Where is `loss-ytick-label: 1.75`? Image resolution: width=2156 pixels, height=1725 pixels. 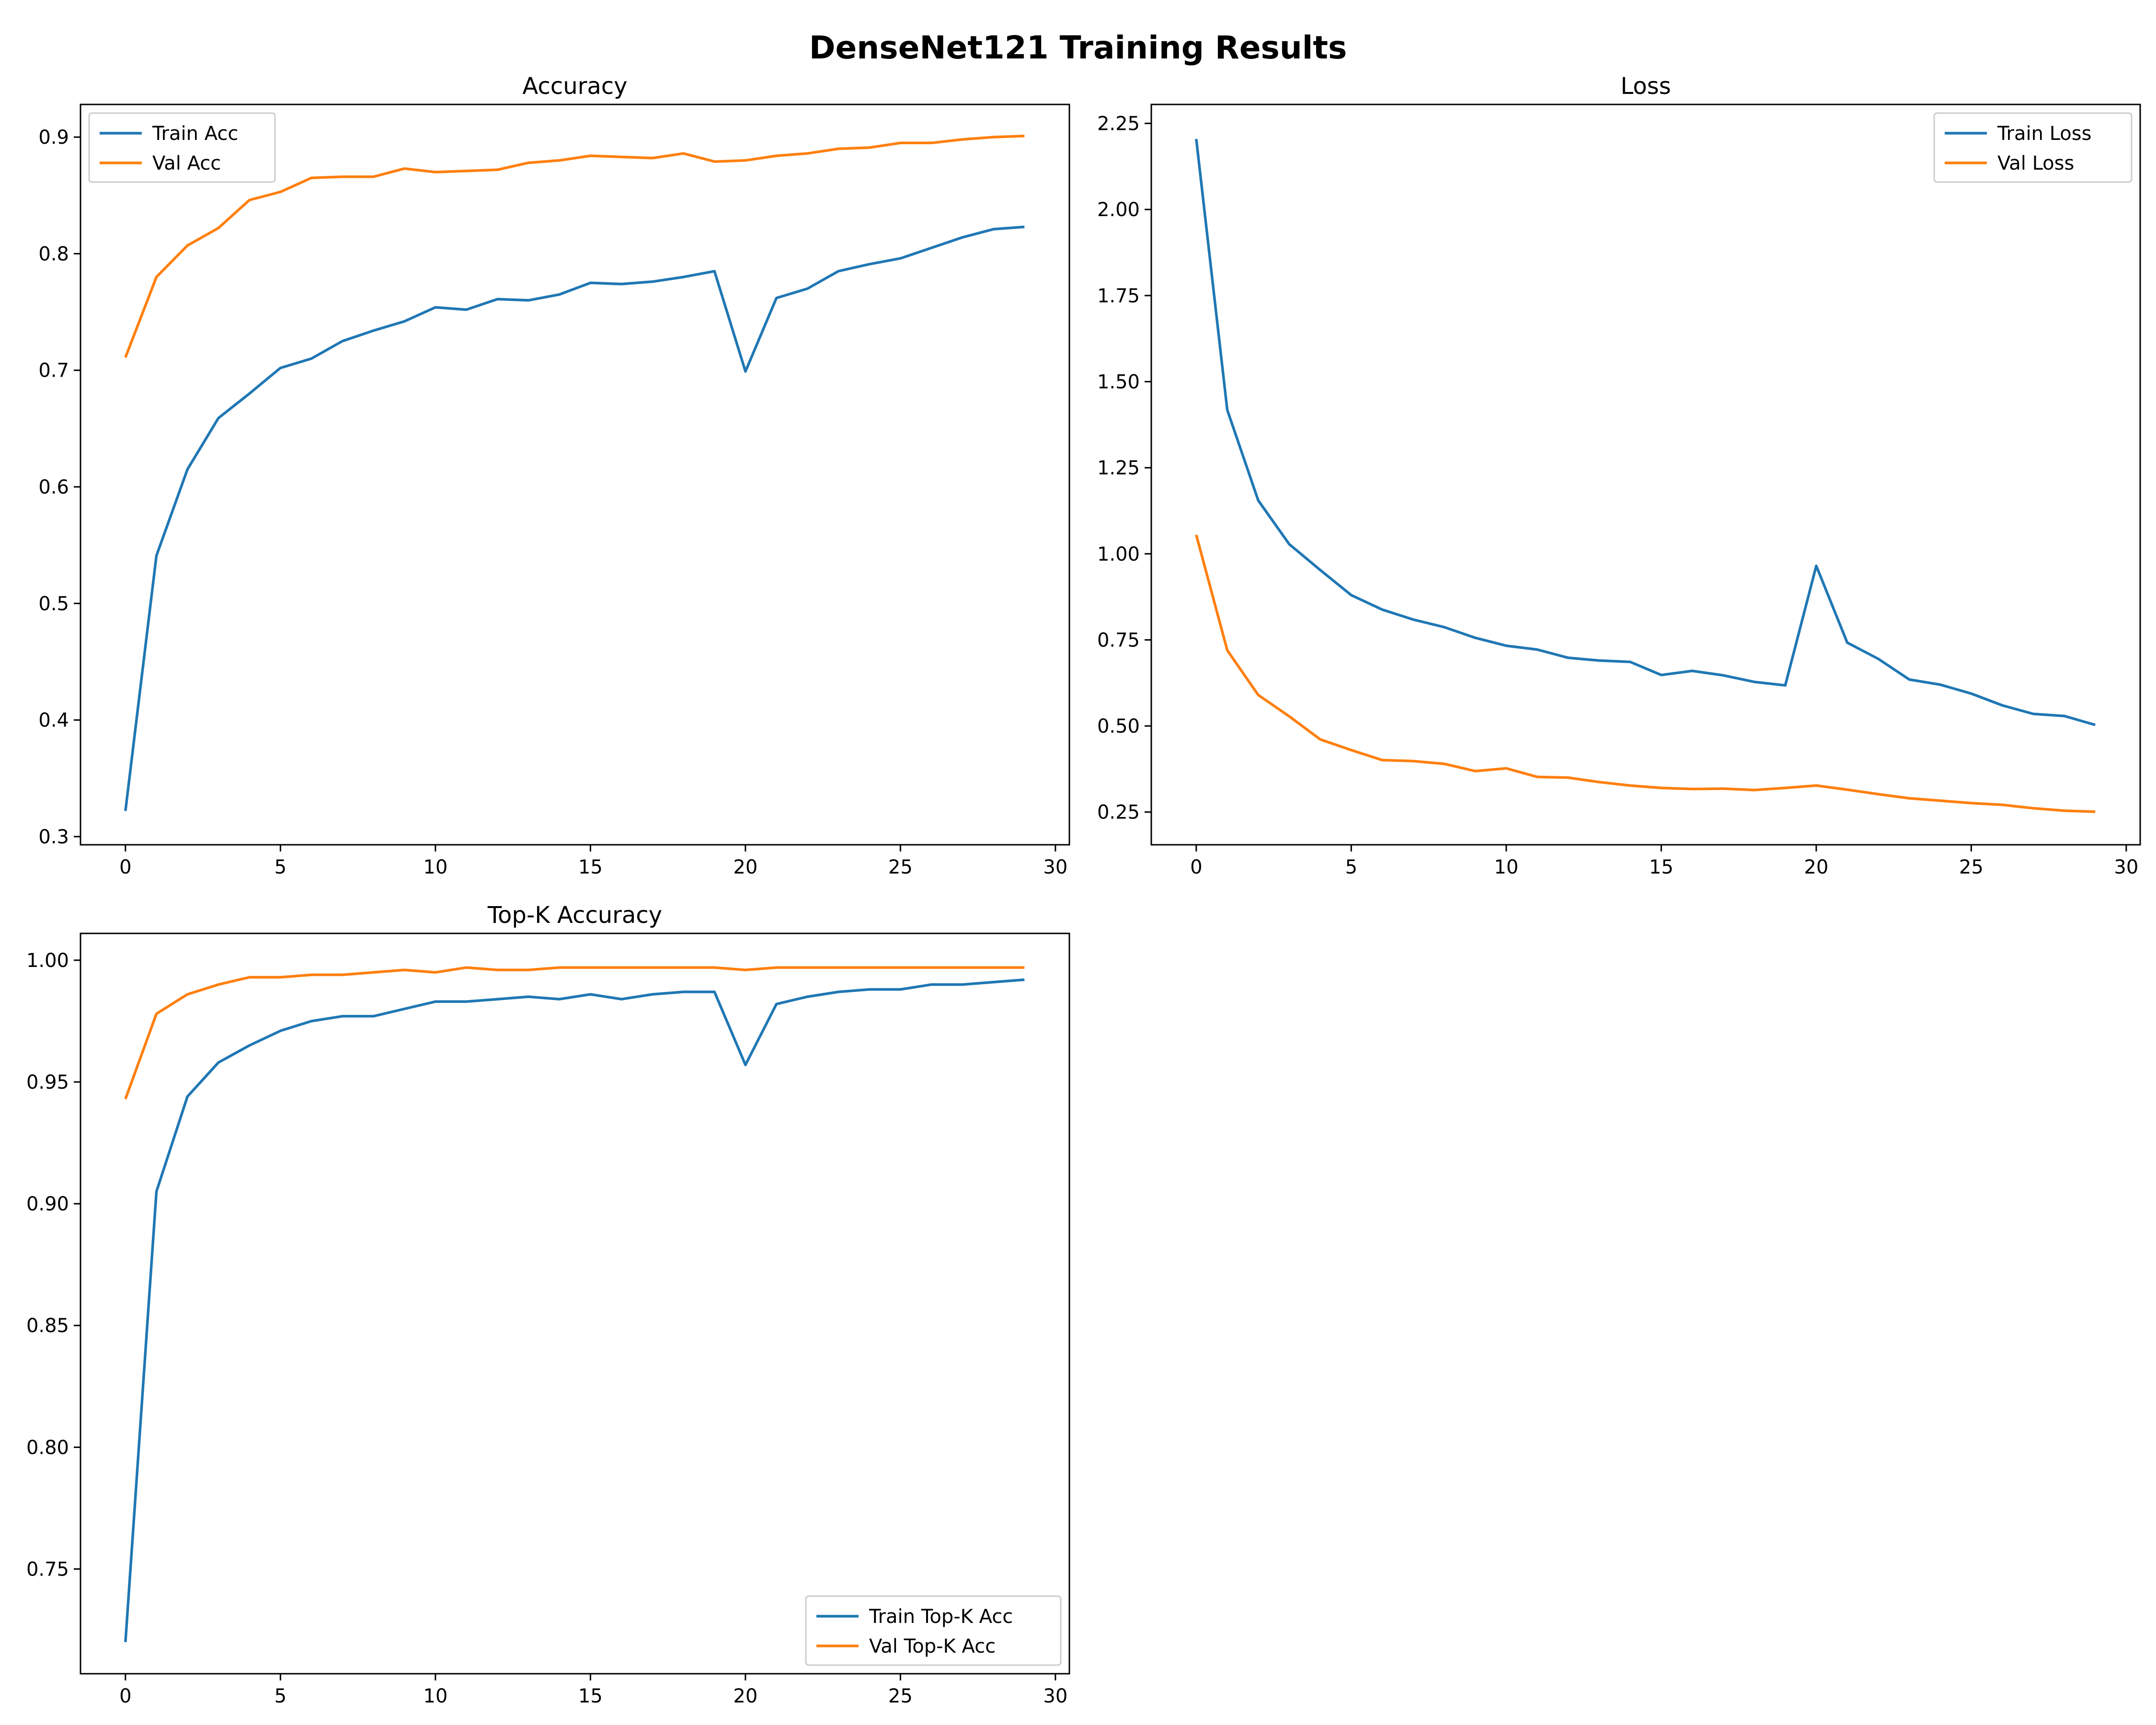
loss-ytick-label: 1.75 is located at coordinates (1118, 296).